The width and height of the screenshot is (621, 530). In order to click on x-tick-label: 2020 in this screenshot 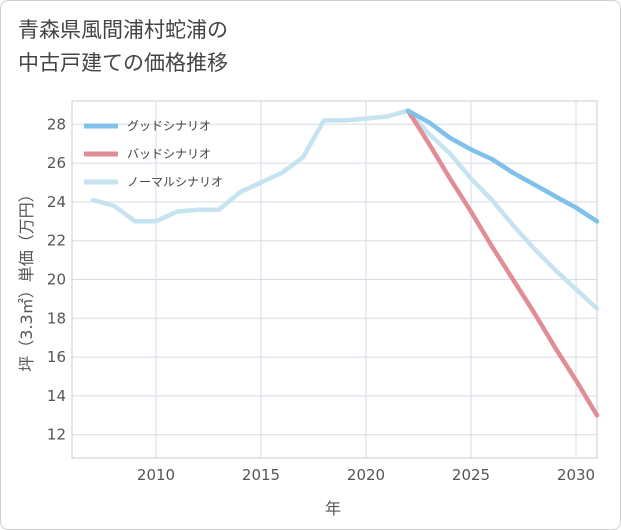, I will do `click(366, 475)`.